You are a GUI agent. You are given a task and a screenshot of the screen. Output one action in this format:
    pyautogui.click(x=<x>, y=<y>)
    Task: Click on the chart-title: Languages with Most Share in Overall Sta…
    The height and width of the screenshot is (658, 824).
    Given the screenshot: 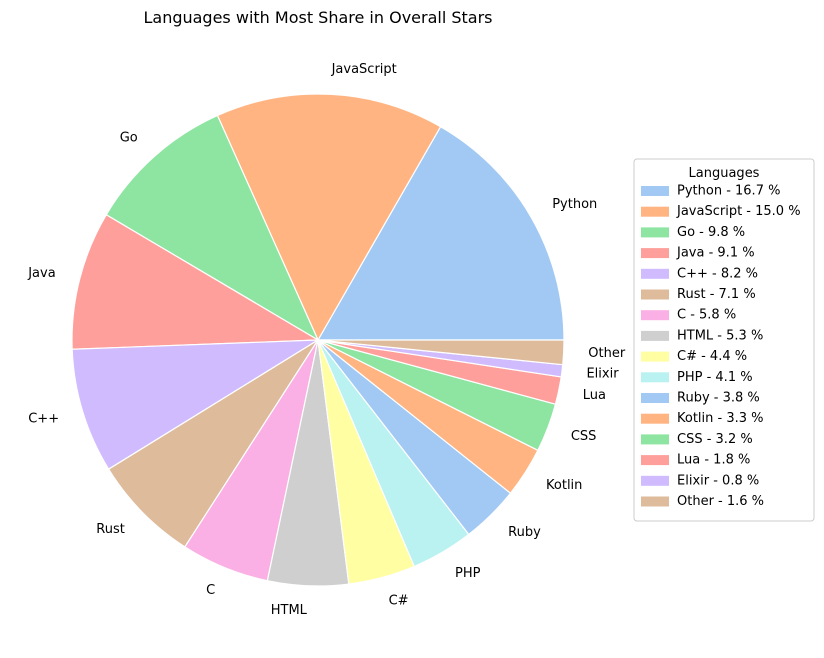 What is the action you would take?
    pyautogui.click(x=317, y=17)
    